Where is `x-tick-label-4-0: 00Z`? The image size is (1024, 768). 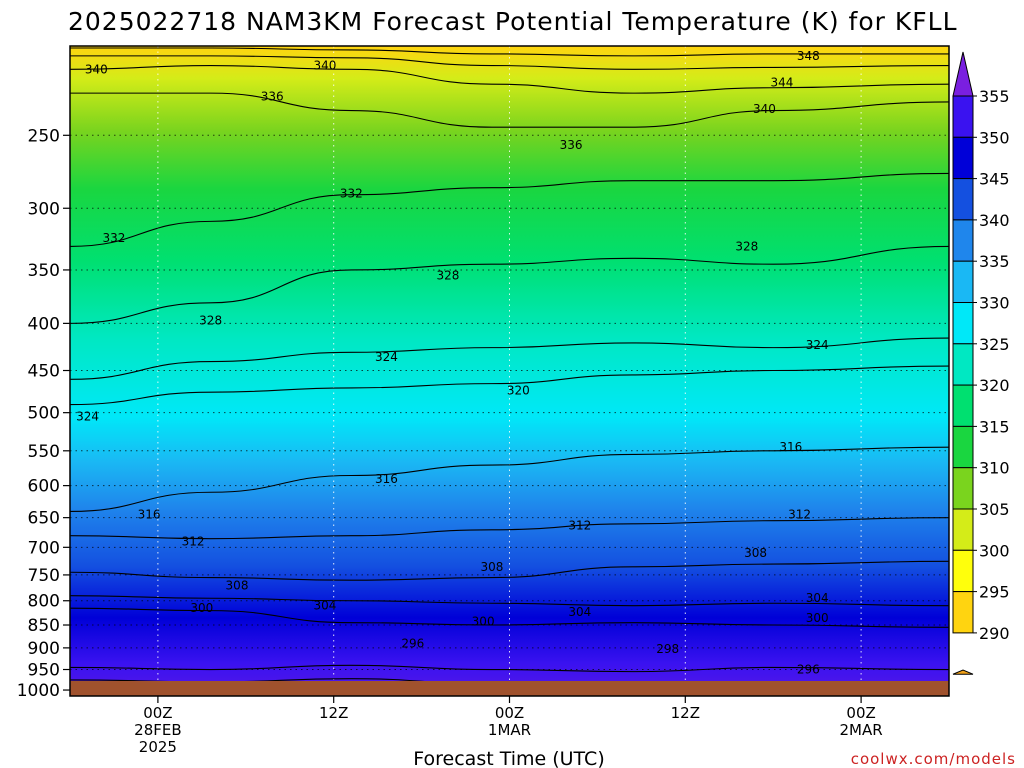 x-tick-label-4-0: 00Z is located at coordinates (860, 713).